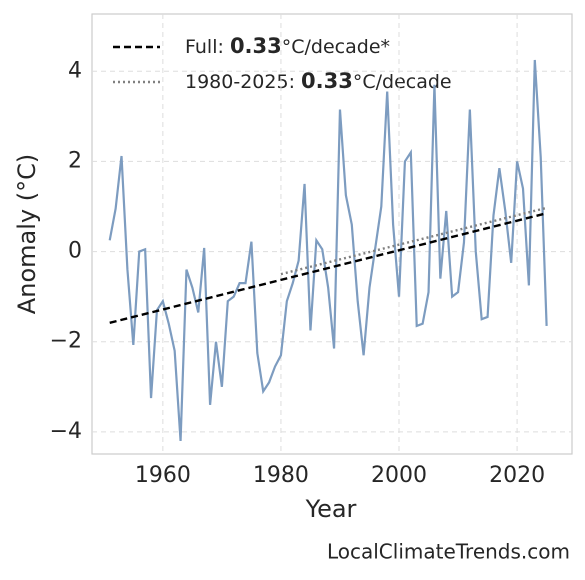  What do you see at coordinates (402, 82) in the screenshot?
I see `legend-text-part: °C/decade` at bounding box center [402, 82].